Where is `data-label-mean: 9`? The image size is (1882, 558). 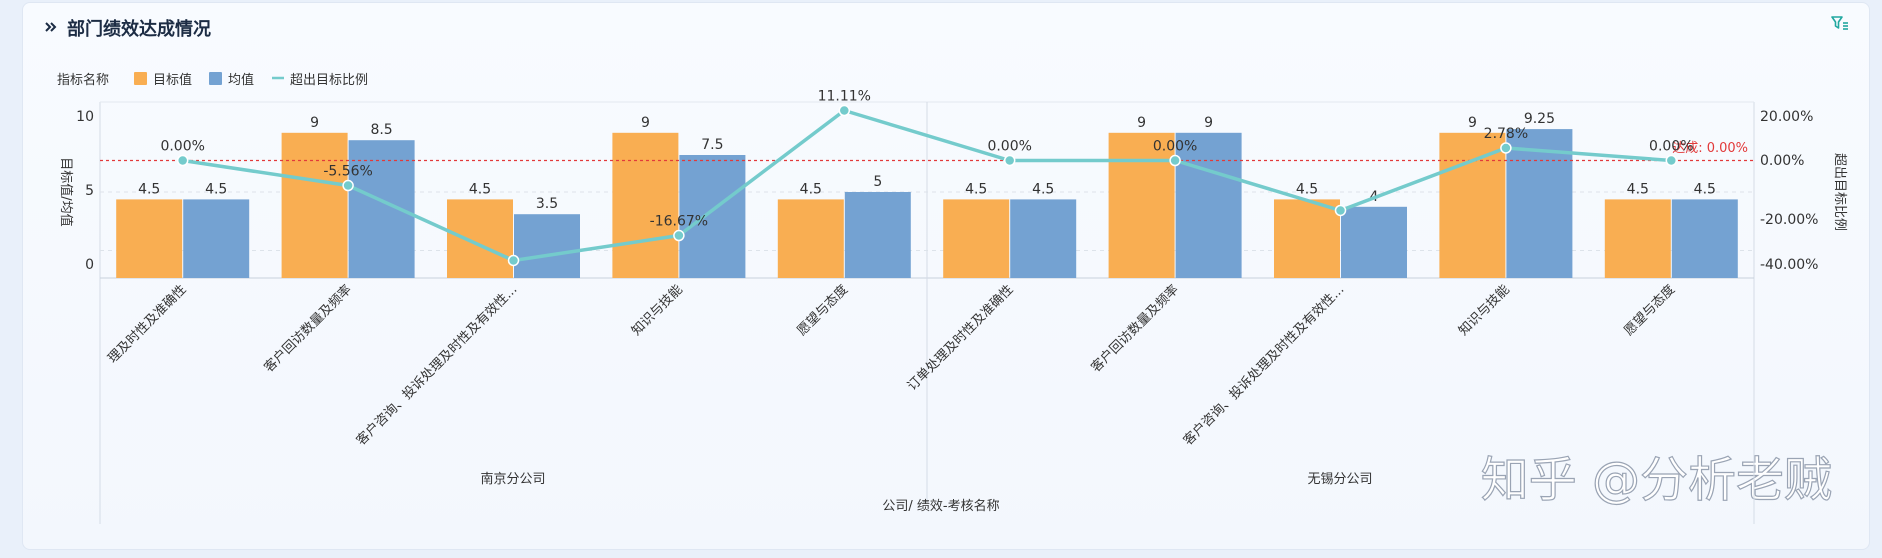 data-label-mean: 9 is located at coordinates (1208, 123).